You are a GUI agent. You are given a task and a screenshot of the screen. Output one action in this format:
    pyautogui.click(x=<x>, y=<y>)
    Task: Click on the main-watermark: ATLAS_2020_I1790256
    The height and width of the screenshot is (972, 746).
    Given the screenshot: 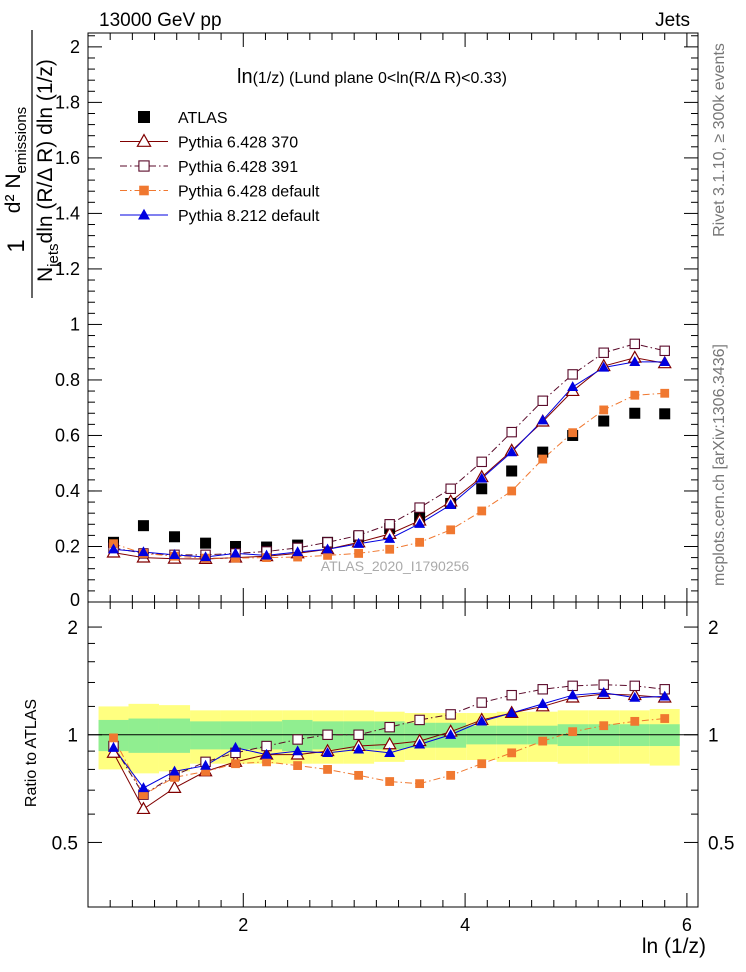 What is the action you would take?
    pyautogui.click(x=395, y=566)
    